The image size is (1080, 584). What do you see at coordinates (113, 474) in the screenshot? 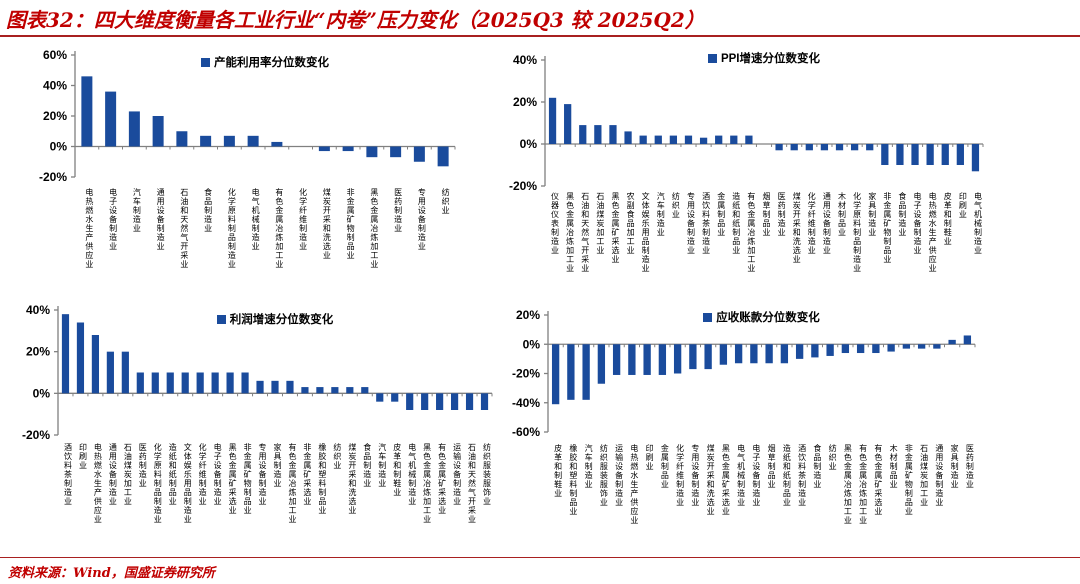
I see `category-label: 通用设备制造业` at bounding box center [113, 474].